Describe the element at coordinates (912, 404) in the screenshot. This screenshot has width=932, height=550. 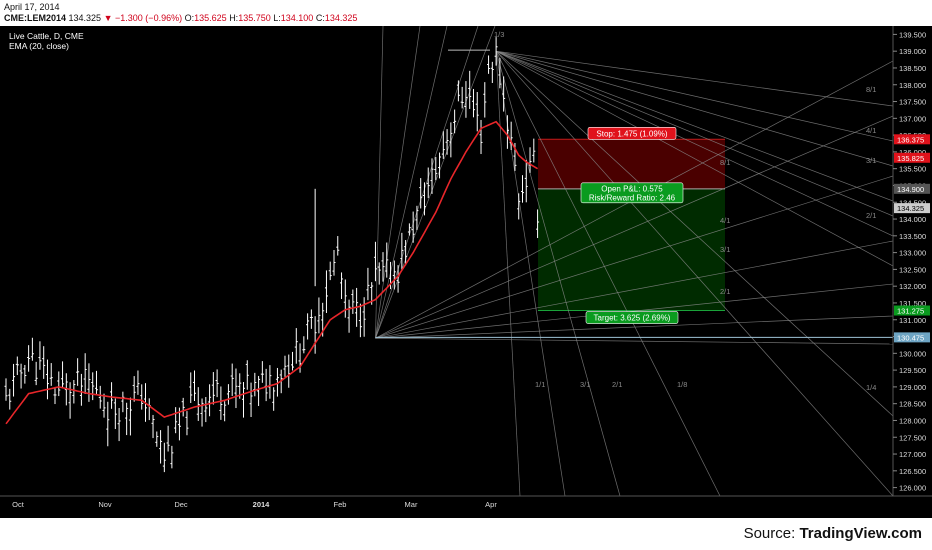
I see `y-tick-label: 128.500` at that location.